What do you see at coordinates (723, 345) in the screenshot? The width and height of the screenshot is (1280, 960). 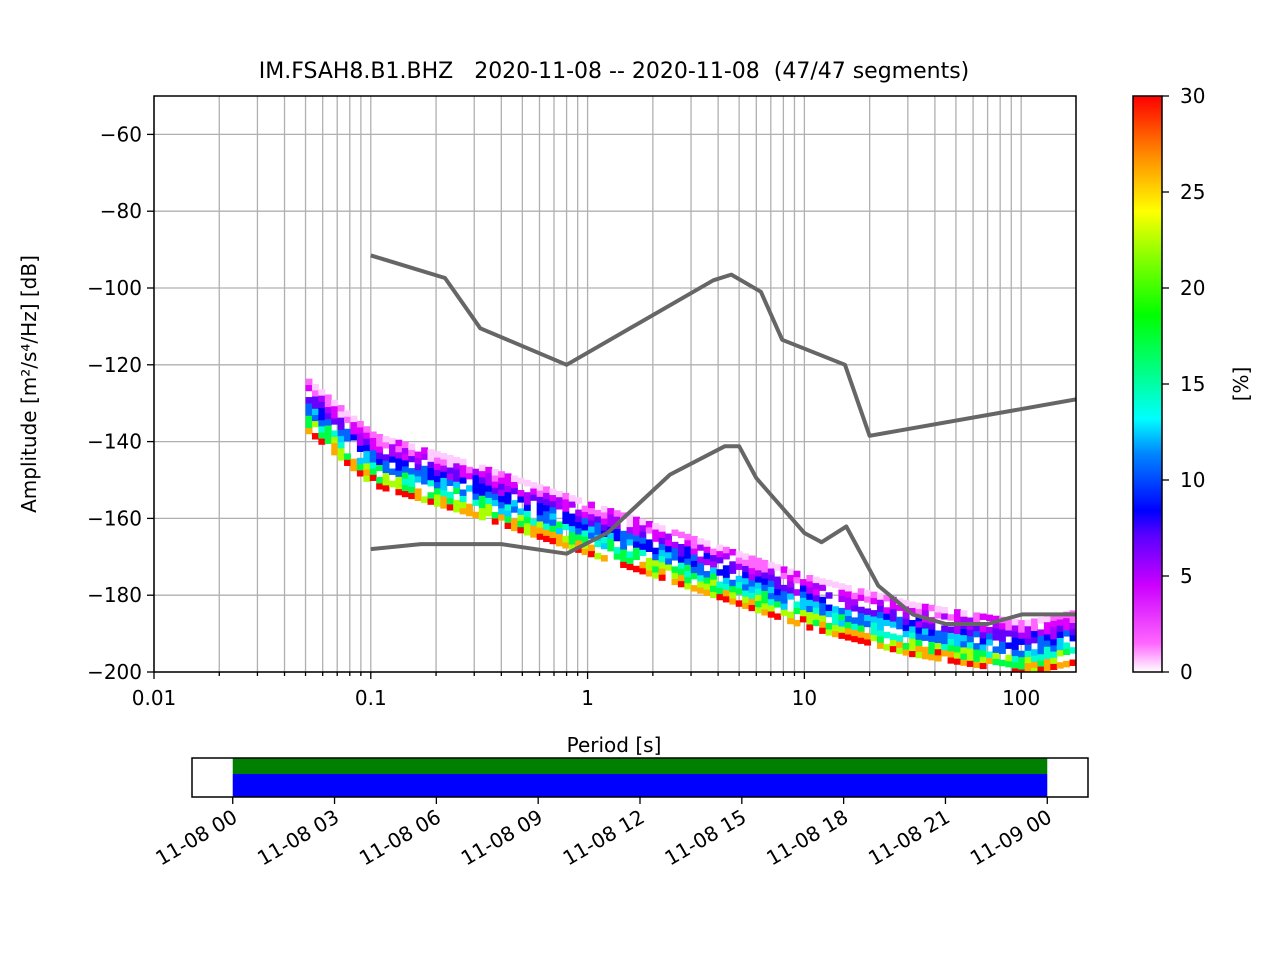 I see `high-noise-model-line` at bounding box center [723, 345].